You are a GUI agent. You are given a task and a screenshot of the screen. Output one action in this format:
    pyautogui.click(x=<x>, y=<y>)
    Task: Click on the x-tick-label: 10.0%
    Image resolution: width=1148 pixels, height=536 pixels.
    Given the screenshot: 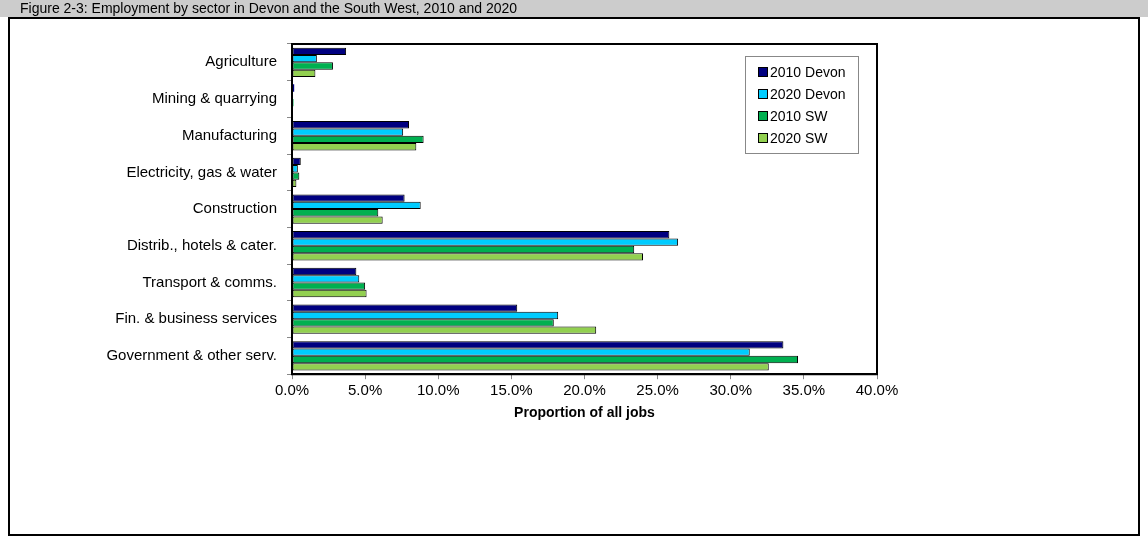 What is the action you would take?
    pyautogui.click(x=438, y=390)
    